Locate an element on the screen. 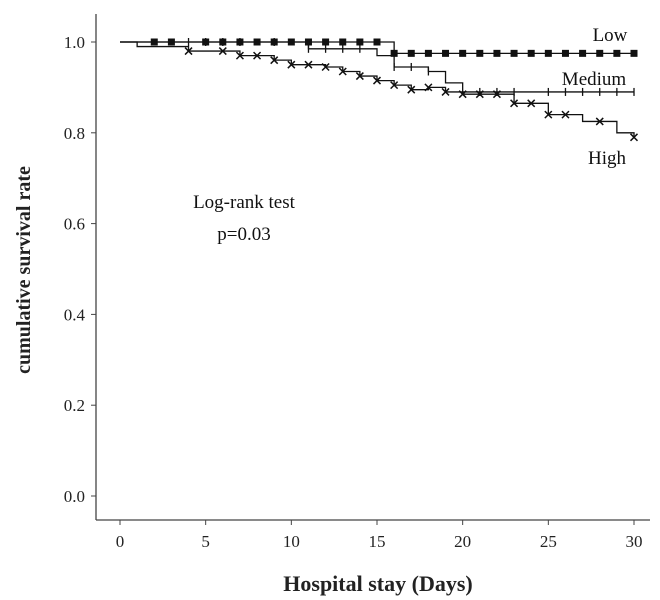  series-label-medium: Medium is located at coordinates (594, 79).